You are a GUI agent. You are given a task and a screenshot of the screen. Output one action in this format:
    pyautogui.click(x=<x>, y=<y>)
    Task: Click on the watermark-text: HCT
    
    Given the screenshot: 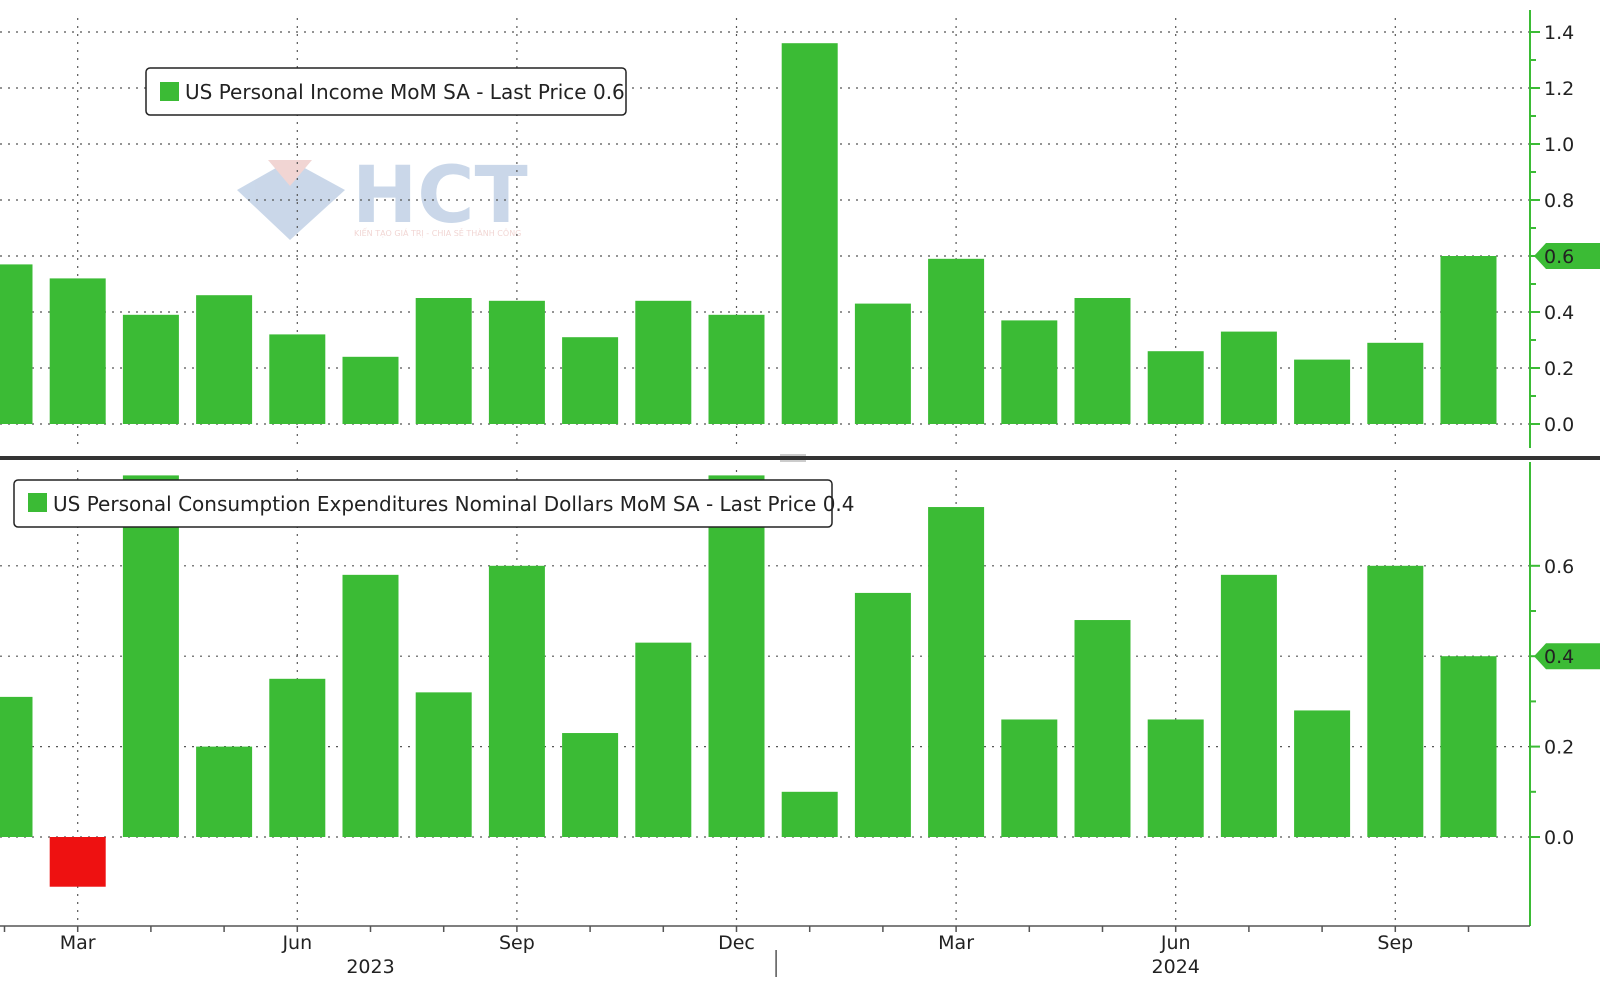 What is the action you would take?
    pyautogui.click(x=440, y=196)
    